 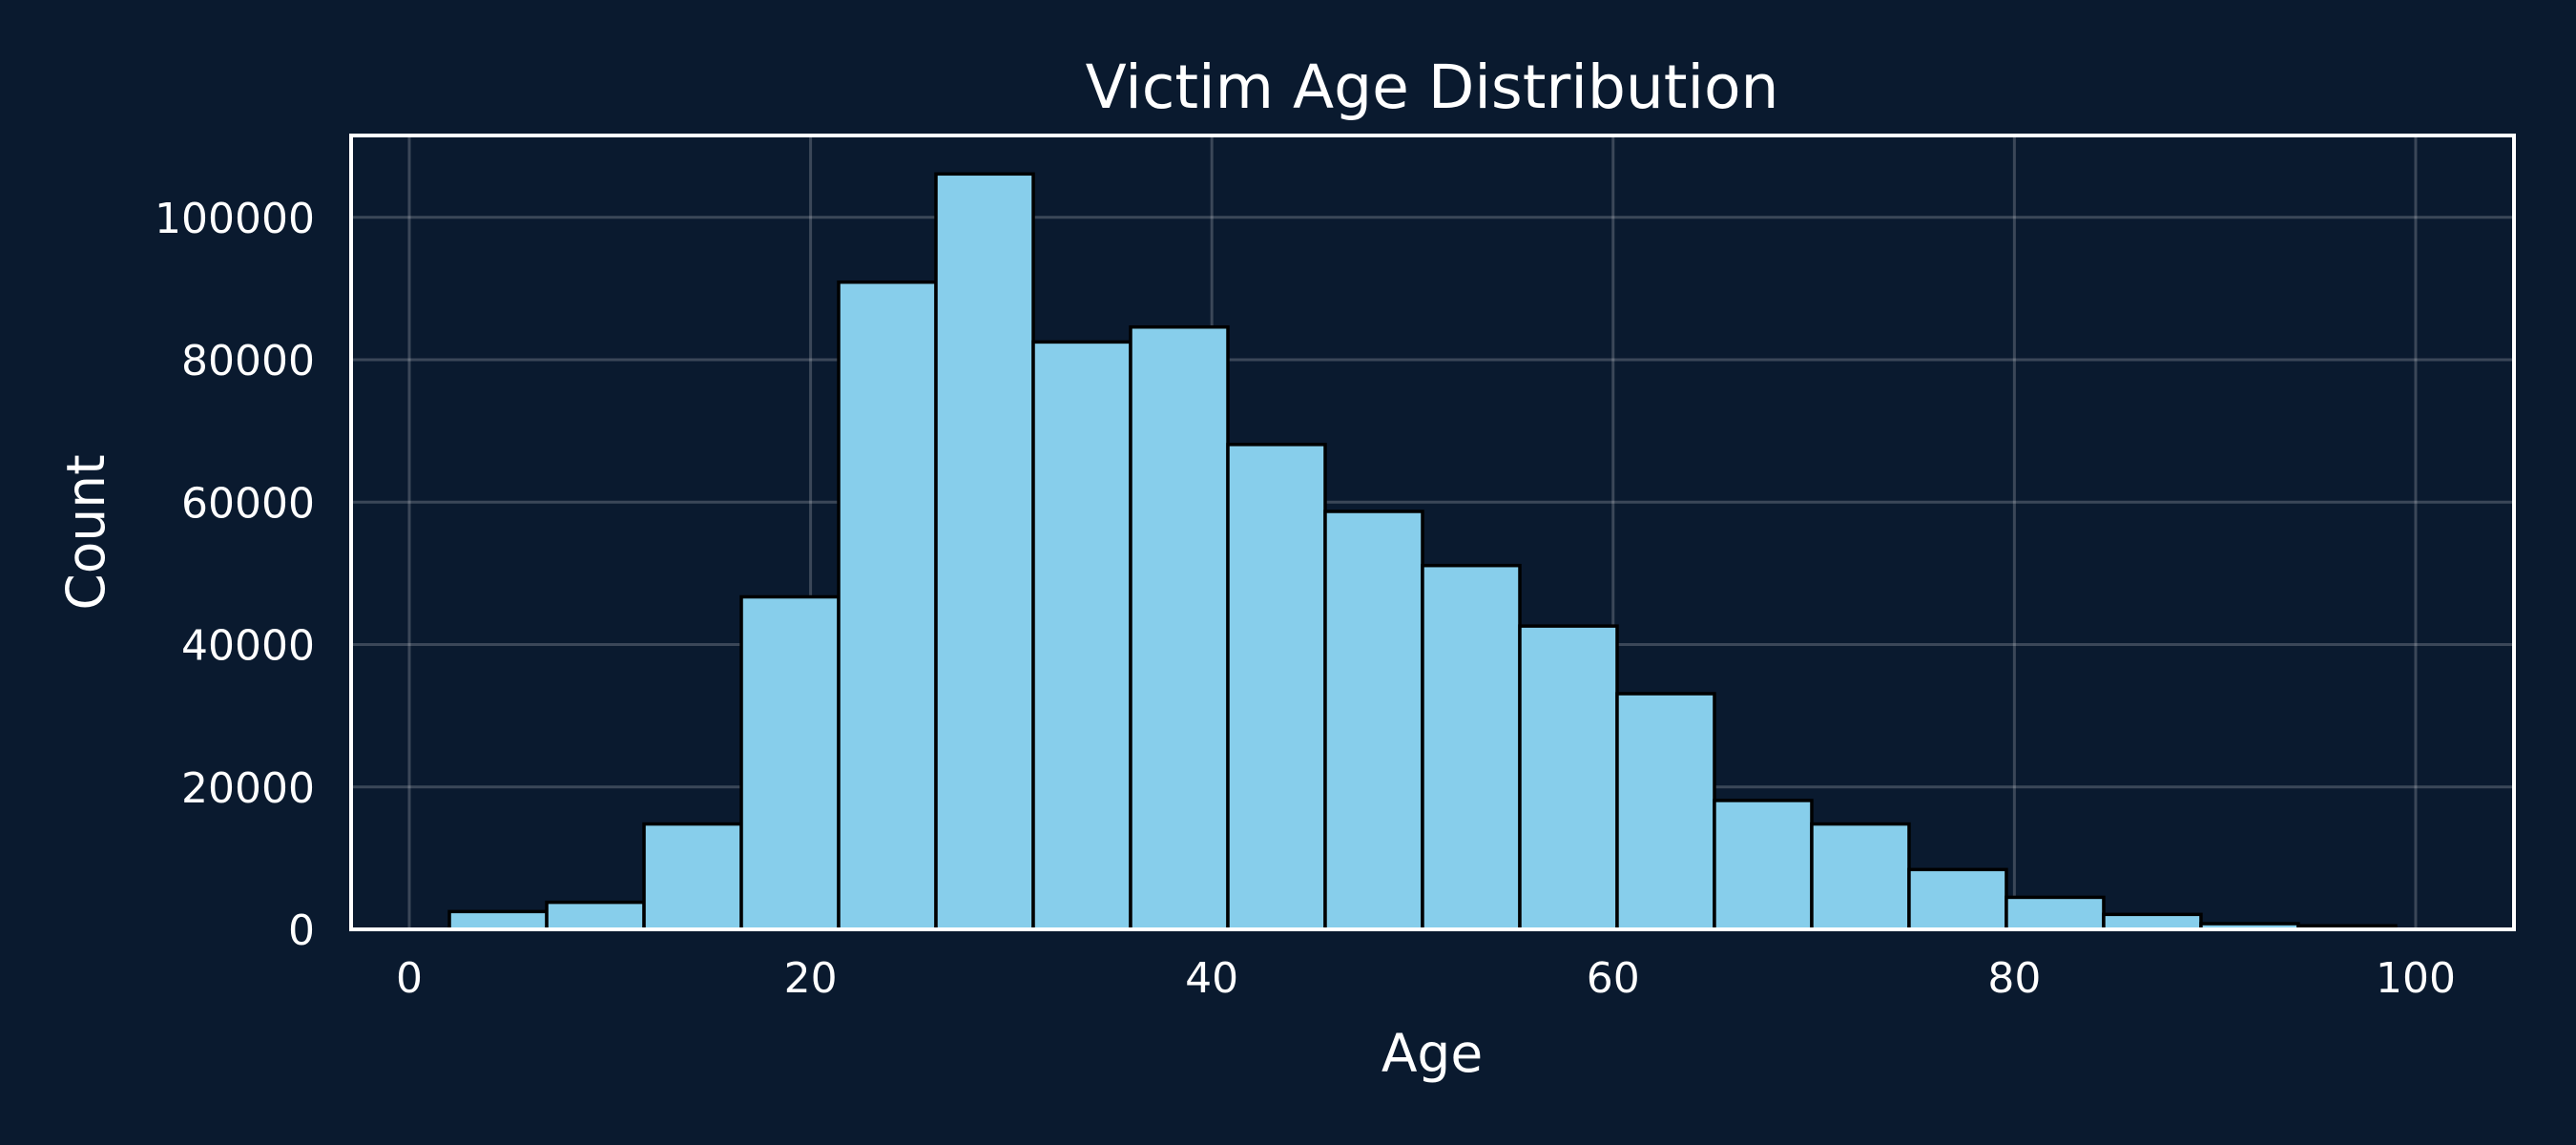 What do you see at coordinates (1211, 979) in the screenshot?
I see `x-tick-label: 40` at bounding box center [1211, 979].